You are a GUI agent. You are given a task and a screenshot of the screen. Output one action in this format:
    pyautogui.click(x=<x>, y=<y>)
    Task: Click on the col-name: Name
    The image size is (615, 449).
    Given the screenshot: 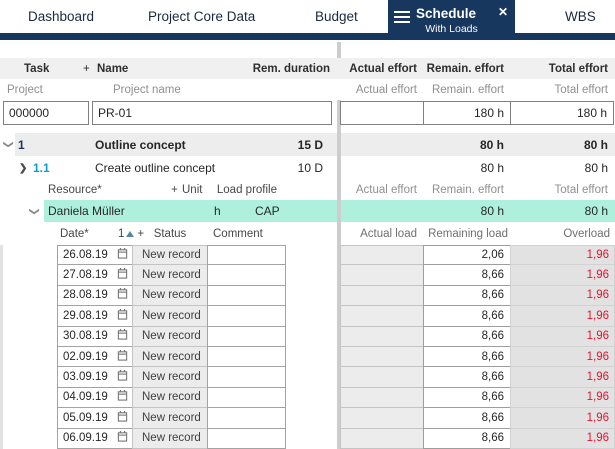 What is the action you would take?
    pyautogui.click(x=113, y=68)
    